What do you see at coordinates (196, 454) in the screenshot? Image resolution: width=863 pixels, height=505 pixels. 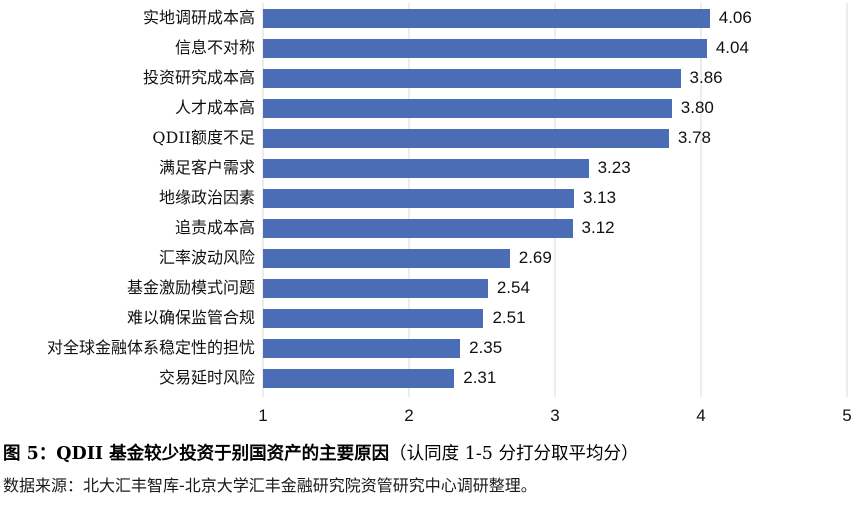 I see `figure-caption-title: 图 5：QDII 基金较少投资于别国资产的主要原因` at bounding box center [196, 454].